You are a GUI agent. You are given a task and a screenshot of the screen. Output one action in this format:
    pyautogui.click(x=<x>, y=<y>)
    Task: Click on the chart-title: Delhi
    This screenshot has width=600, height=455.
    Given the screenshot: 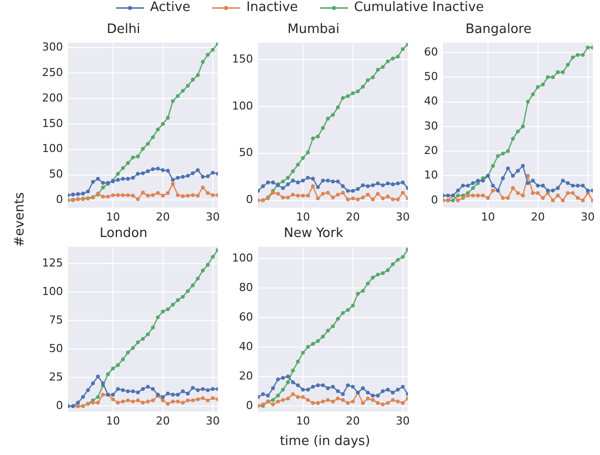 What is the action you would take?
    pyautogui.click(x=123, y=30)
    